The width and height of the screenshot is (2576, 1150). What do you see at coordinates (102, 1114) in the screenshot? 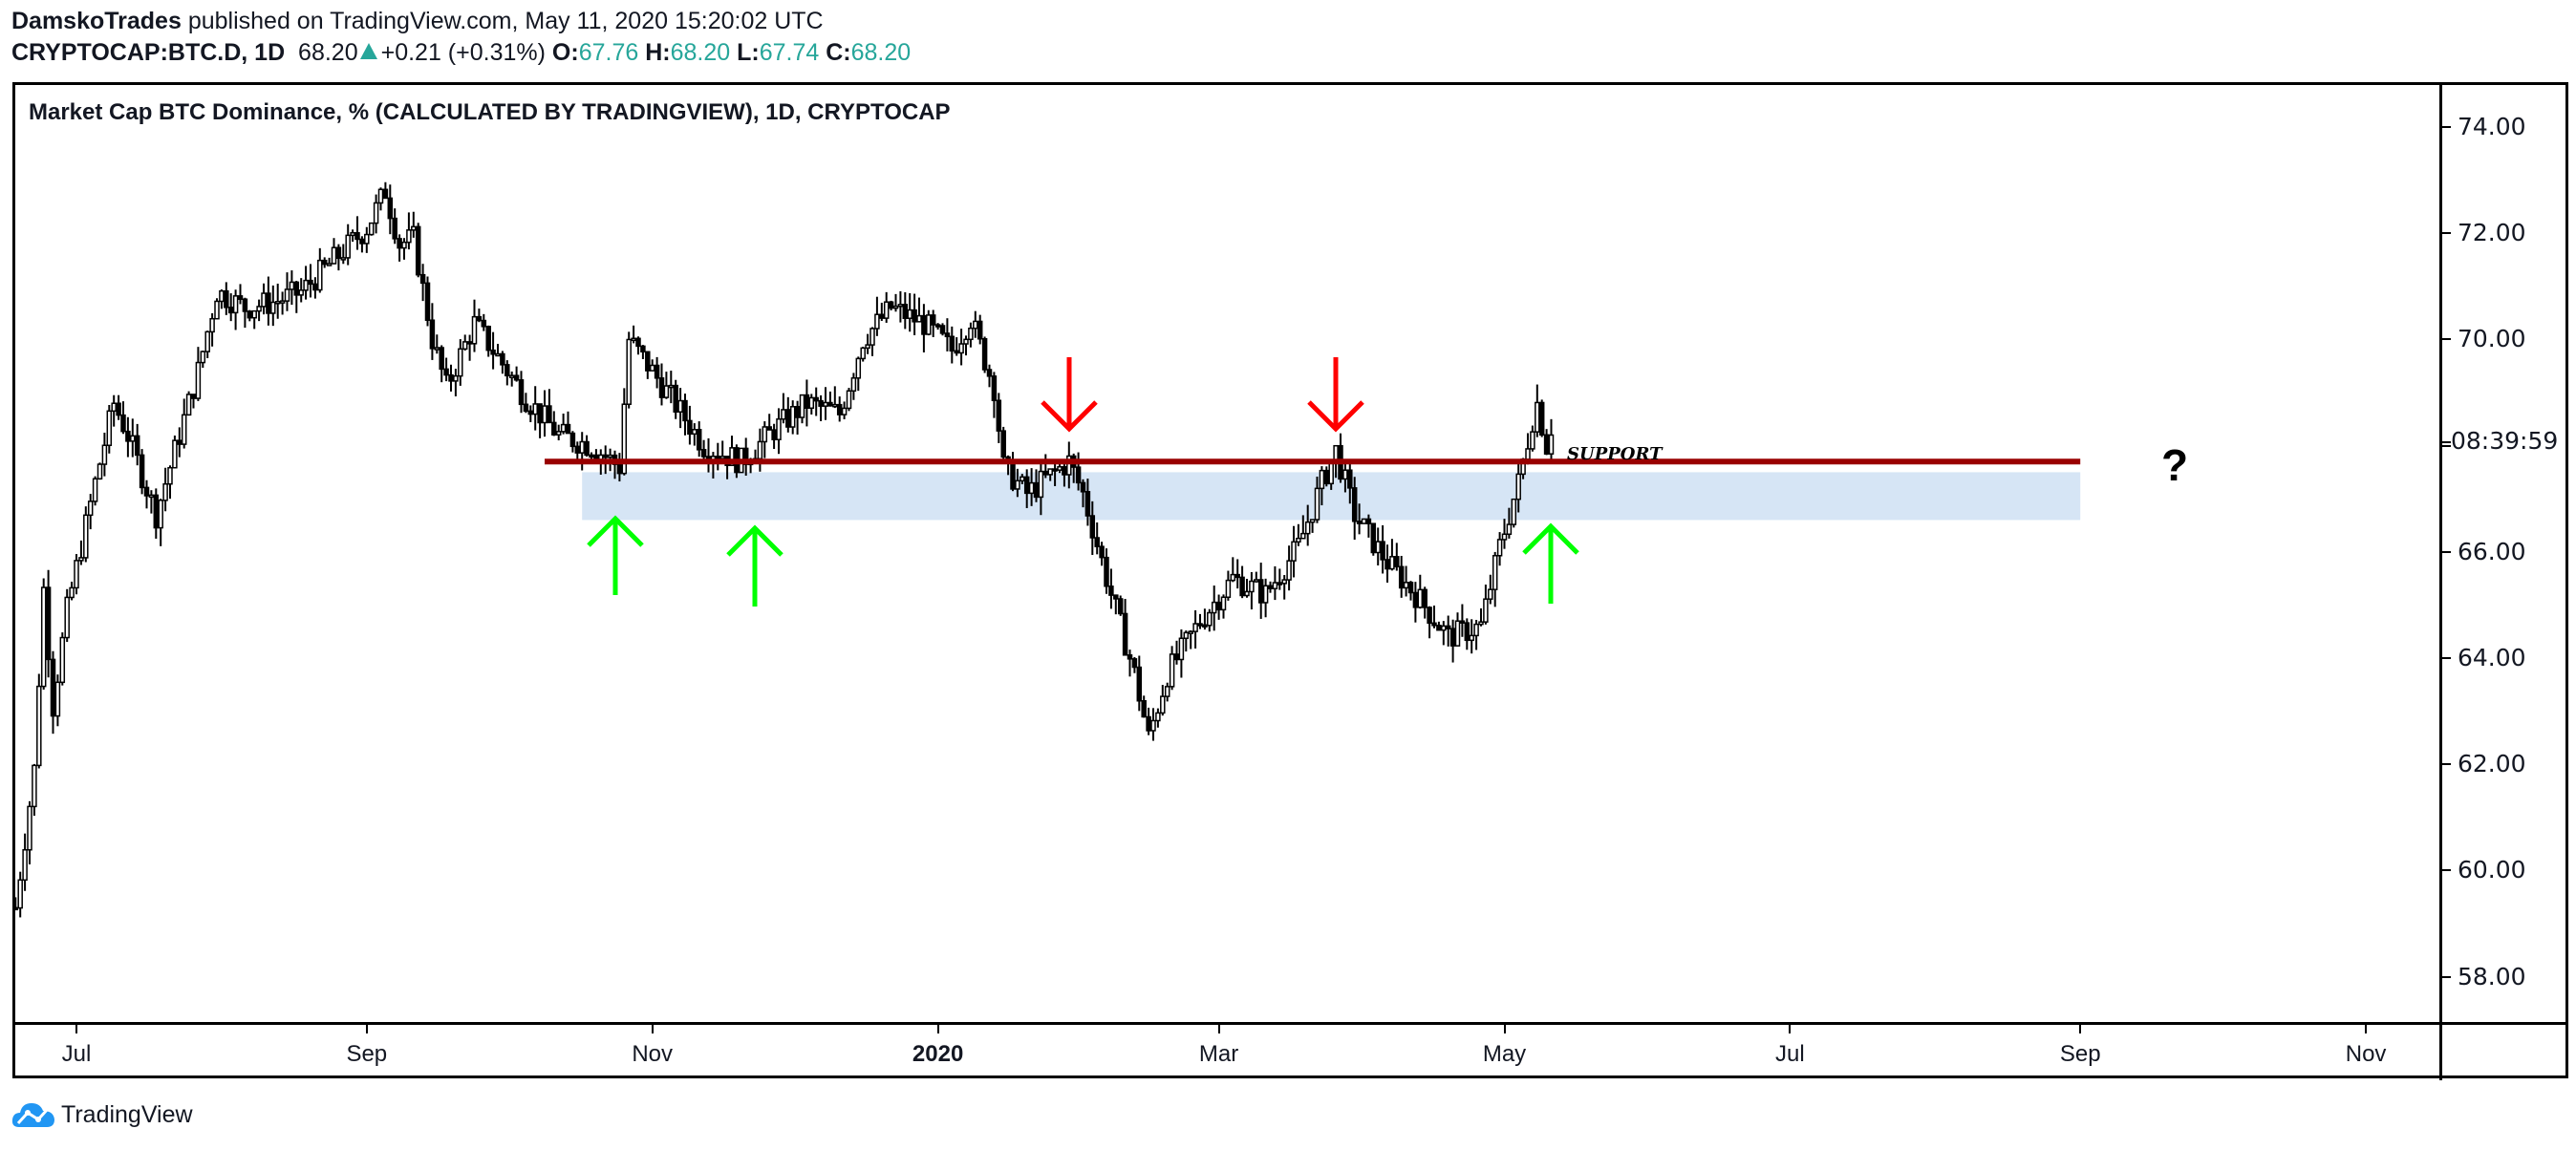
I see `tradingview-logo: TradingView` at bounding box center [102, 1114].